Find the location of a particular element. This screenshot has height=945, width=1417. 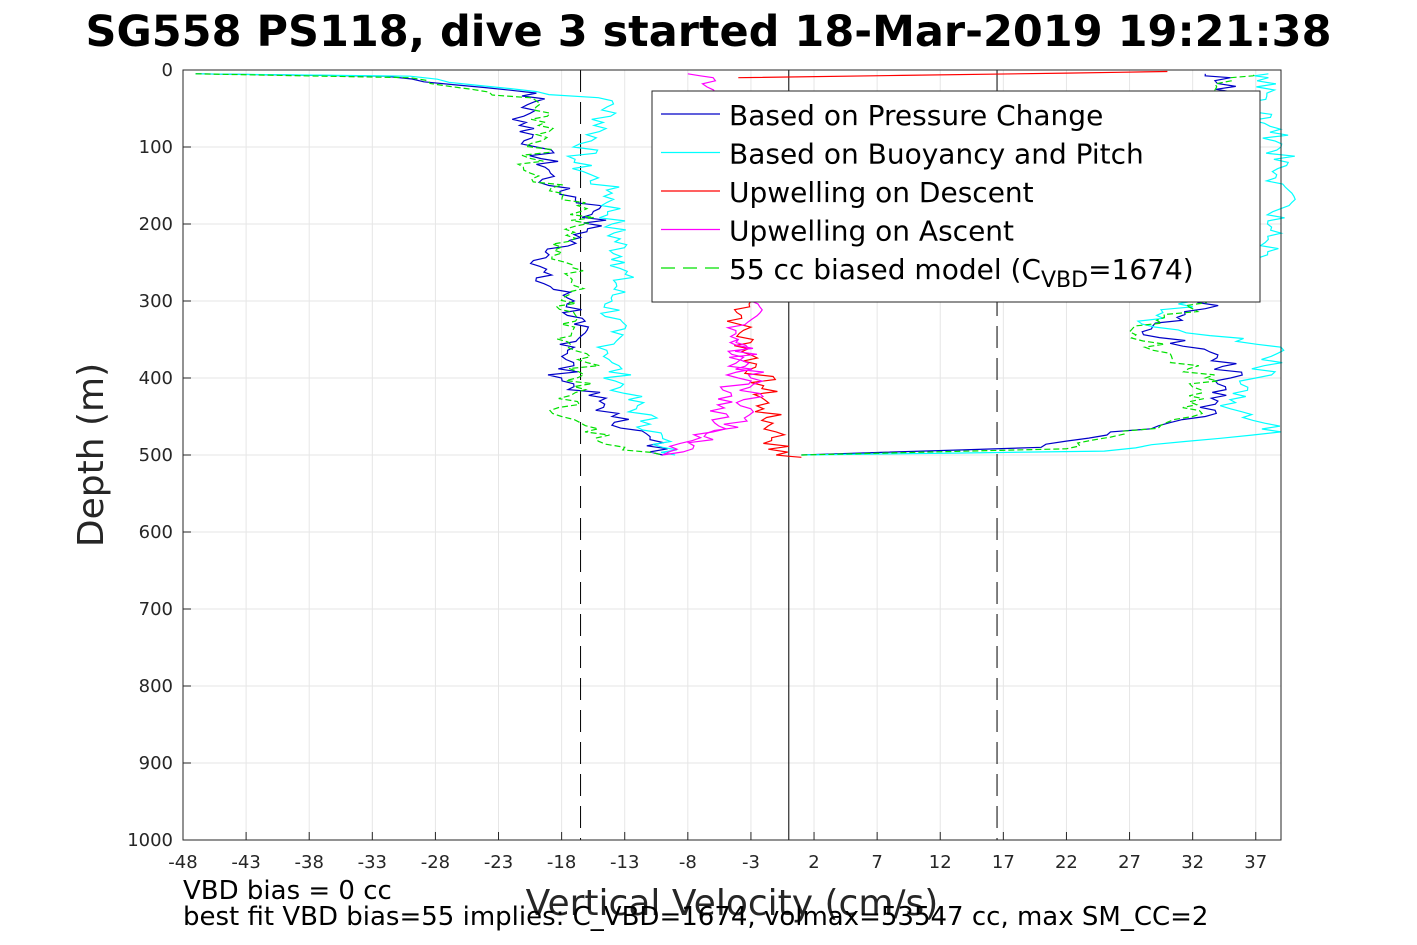

y-axis-label: Depth (m) is located at coordinates (91, 455).